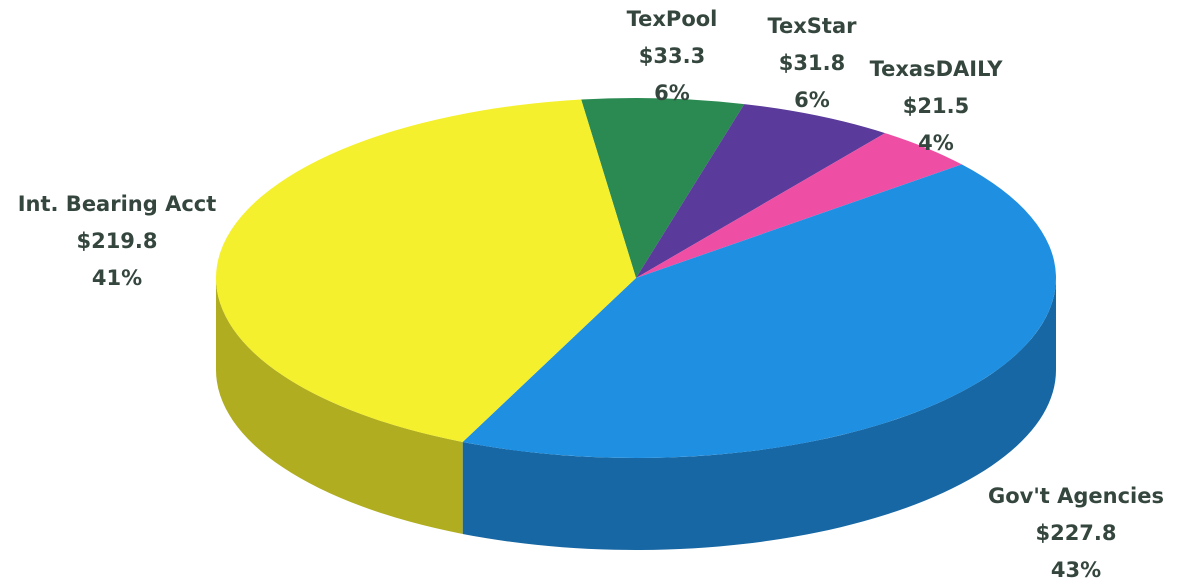  I want to click on slice-label: TexStar, so click(812, 26).